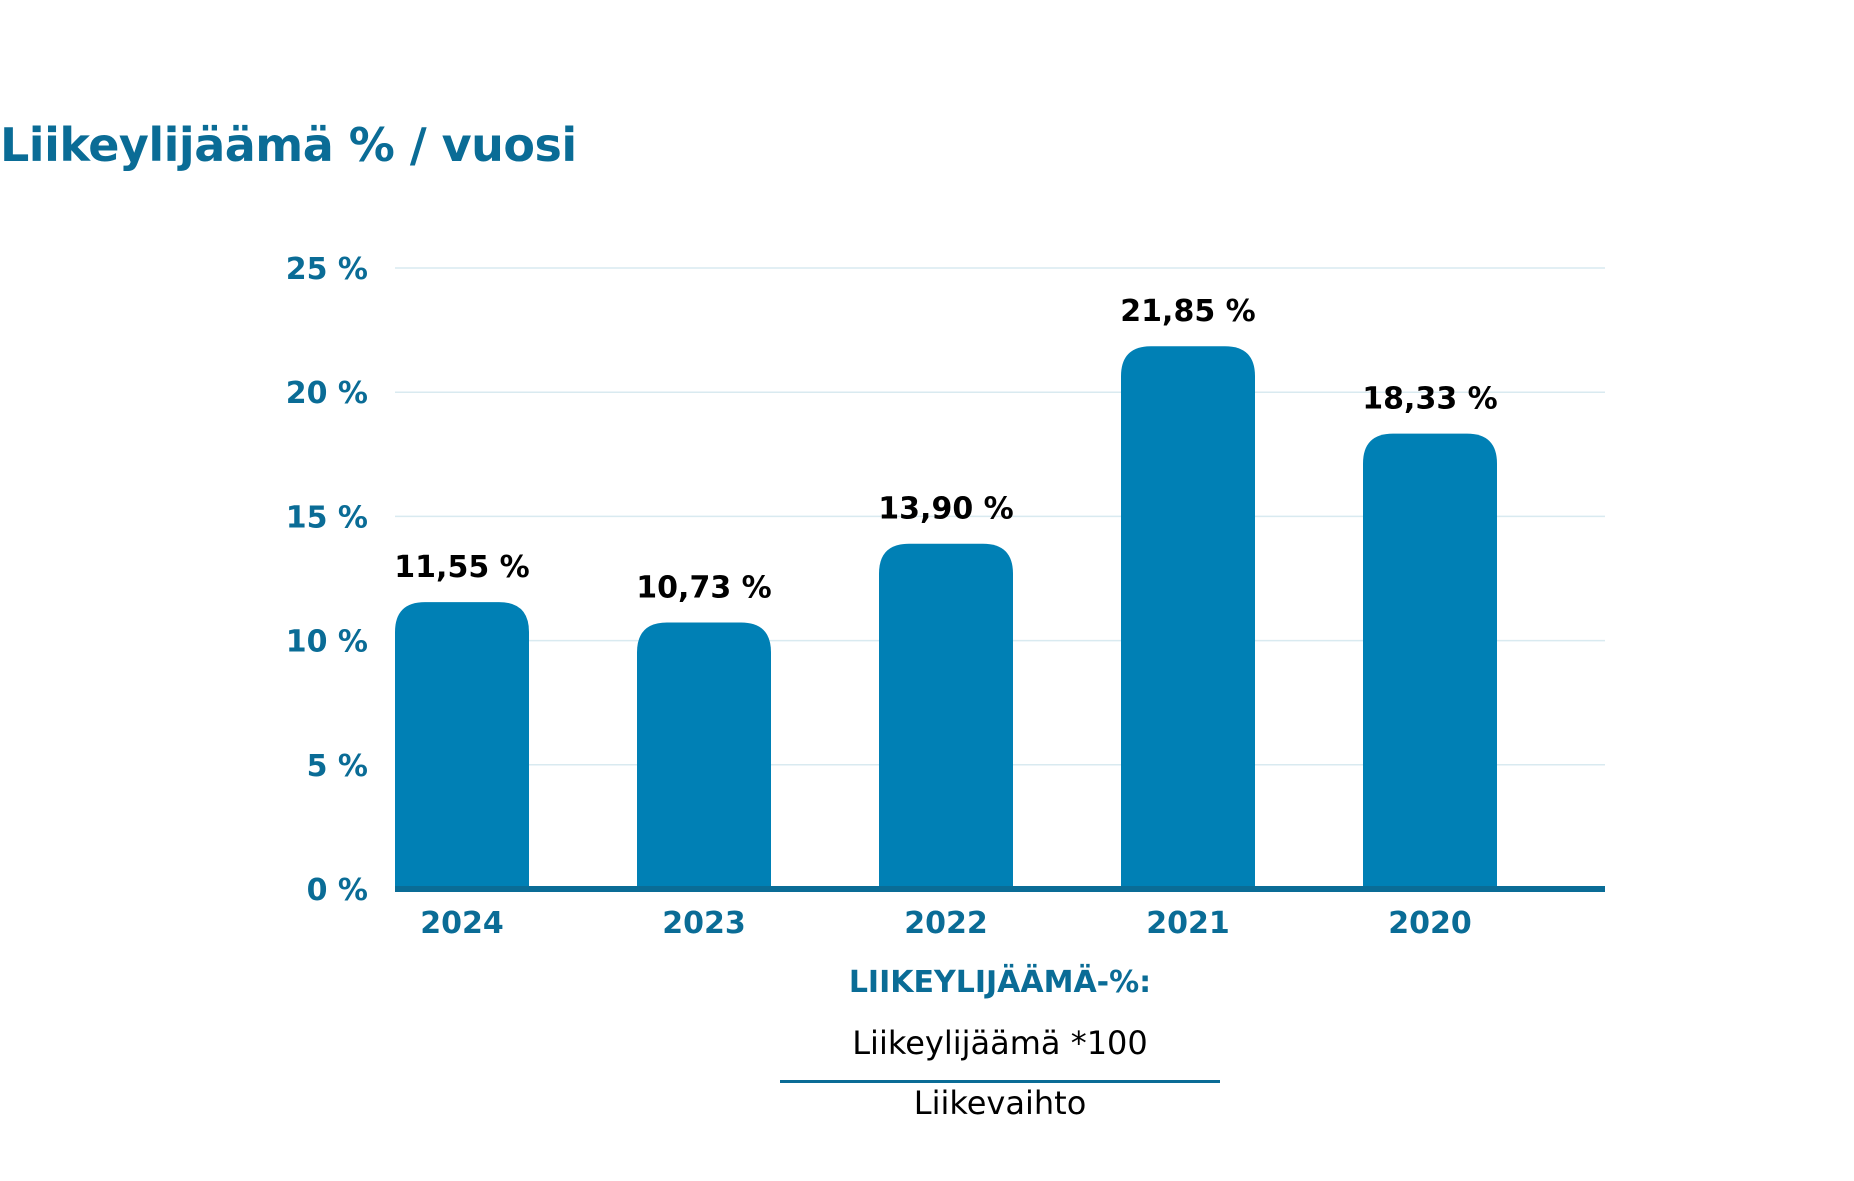 This screenshot has height=1181, width=1854. Describe the element at coordinates (462, 923) in the screenshot. I see `x-tick-label: 2024` at that location.